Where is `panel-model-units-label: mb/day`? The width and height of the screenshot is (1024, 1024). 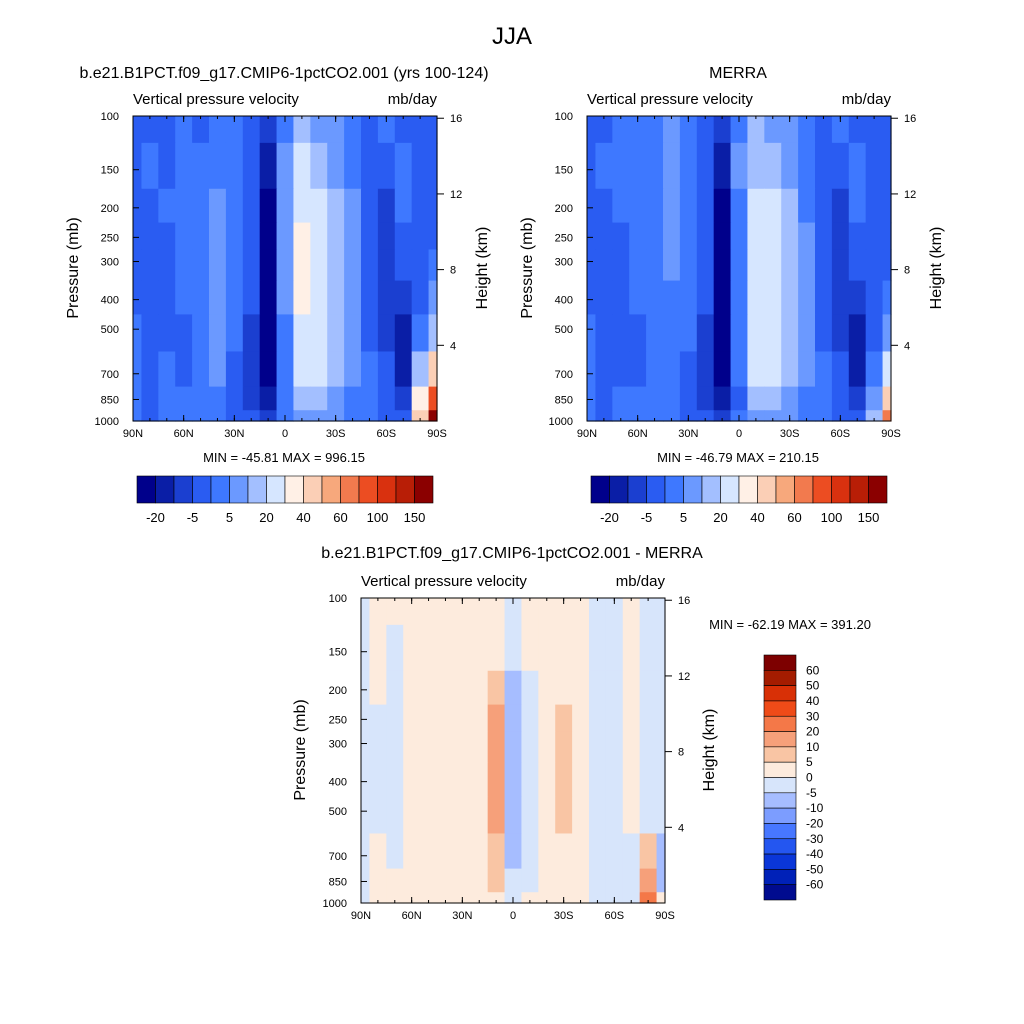 panel-model-units-label: mb/day is located at coordinates (413, 99).